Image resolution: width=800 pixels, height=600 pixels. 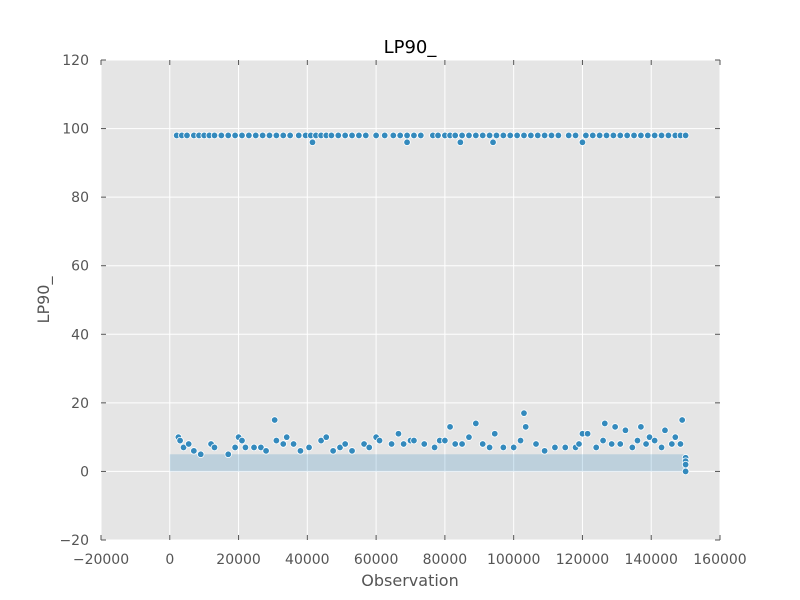 What do you see at coordinates (80, 335) in the screenshot?
I see `y-tick-label: 40` at bounding box center [80, 335].